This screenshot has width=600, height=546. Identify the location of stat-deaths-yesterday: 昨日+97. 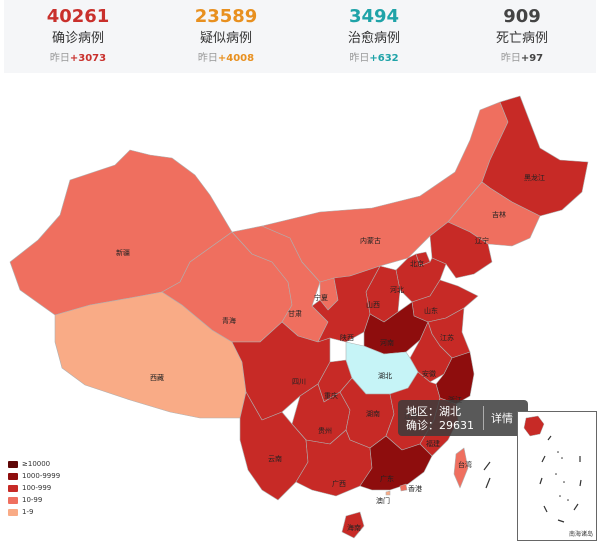
(522, 59).